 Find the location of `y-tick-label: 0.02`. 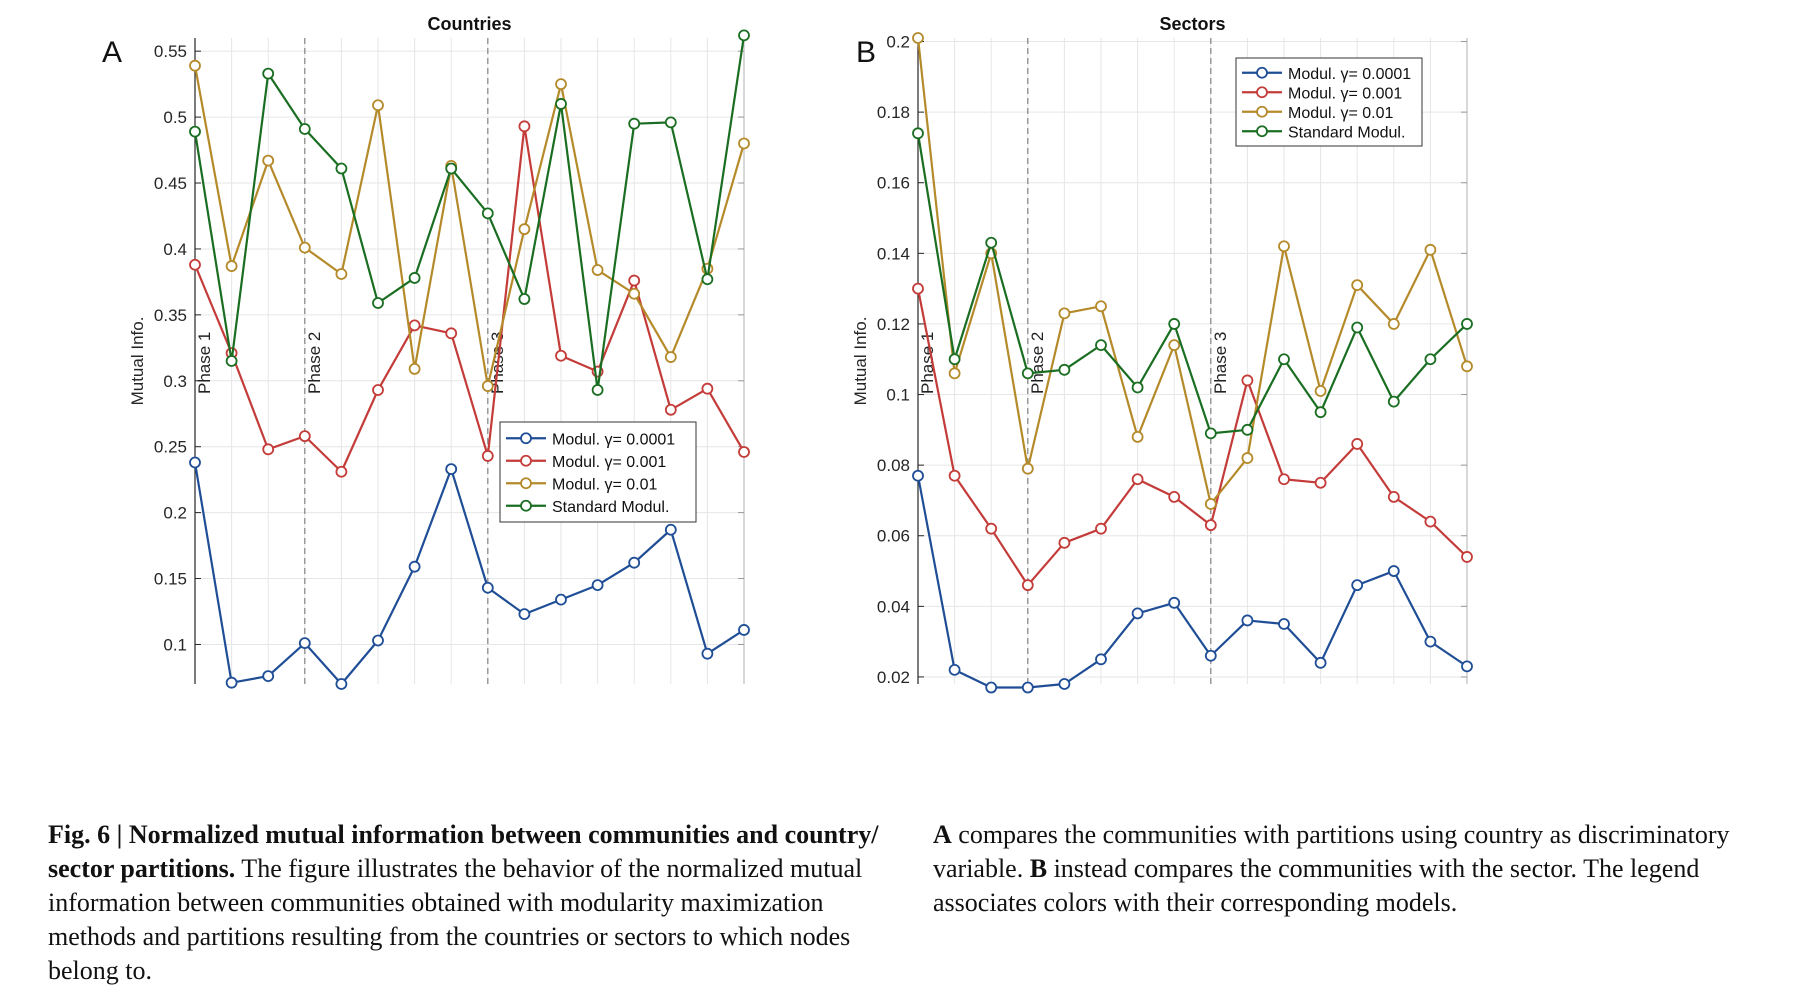

y-tick-label: 0.02 is located at coordinates (893, 677).